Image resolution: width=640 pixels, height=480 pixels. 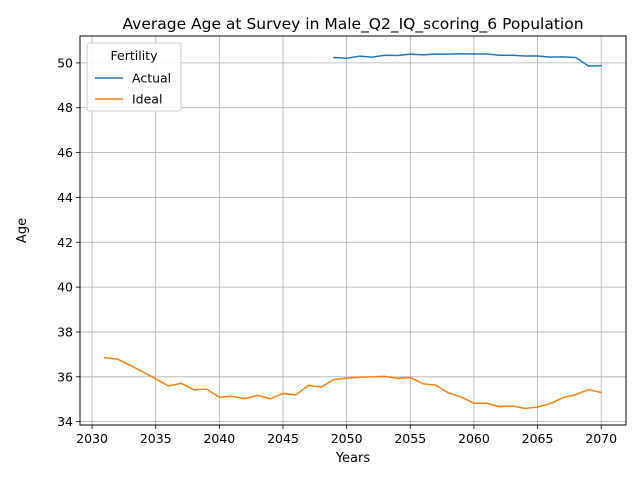 I want to click on x-tick-label: 2060, so click(x=474, y=438).